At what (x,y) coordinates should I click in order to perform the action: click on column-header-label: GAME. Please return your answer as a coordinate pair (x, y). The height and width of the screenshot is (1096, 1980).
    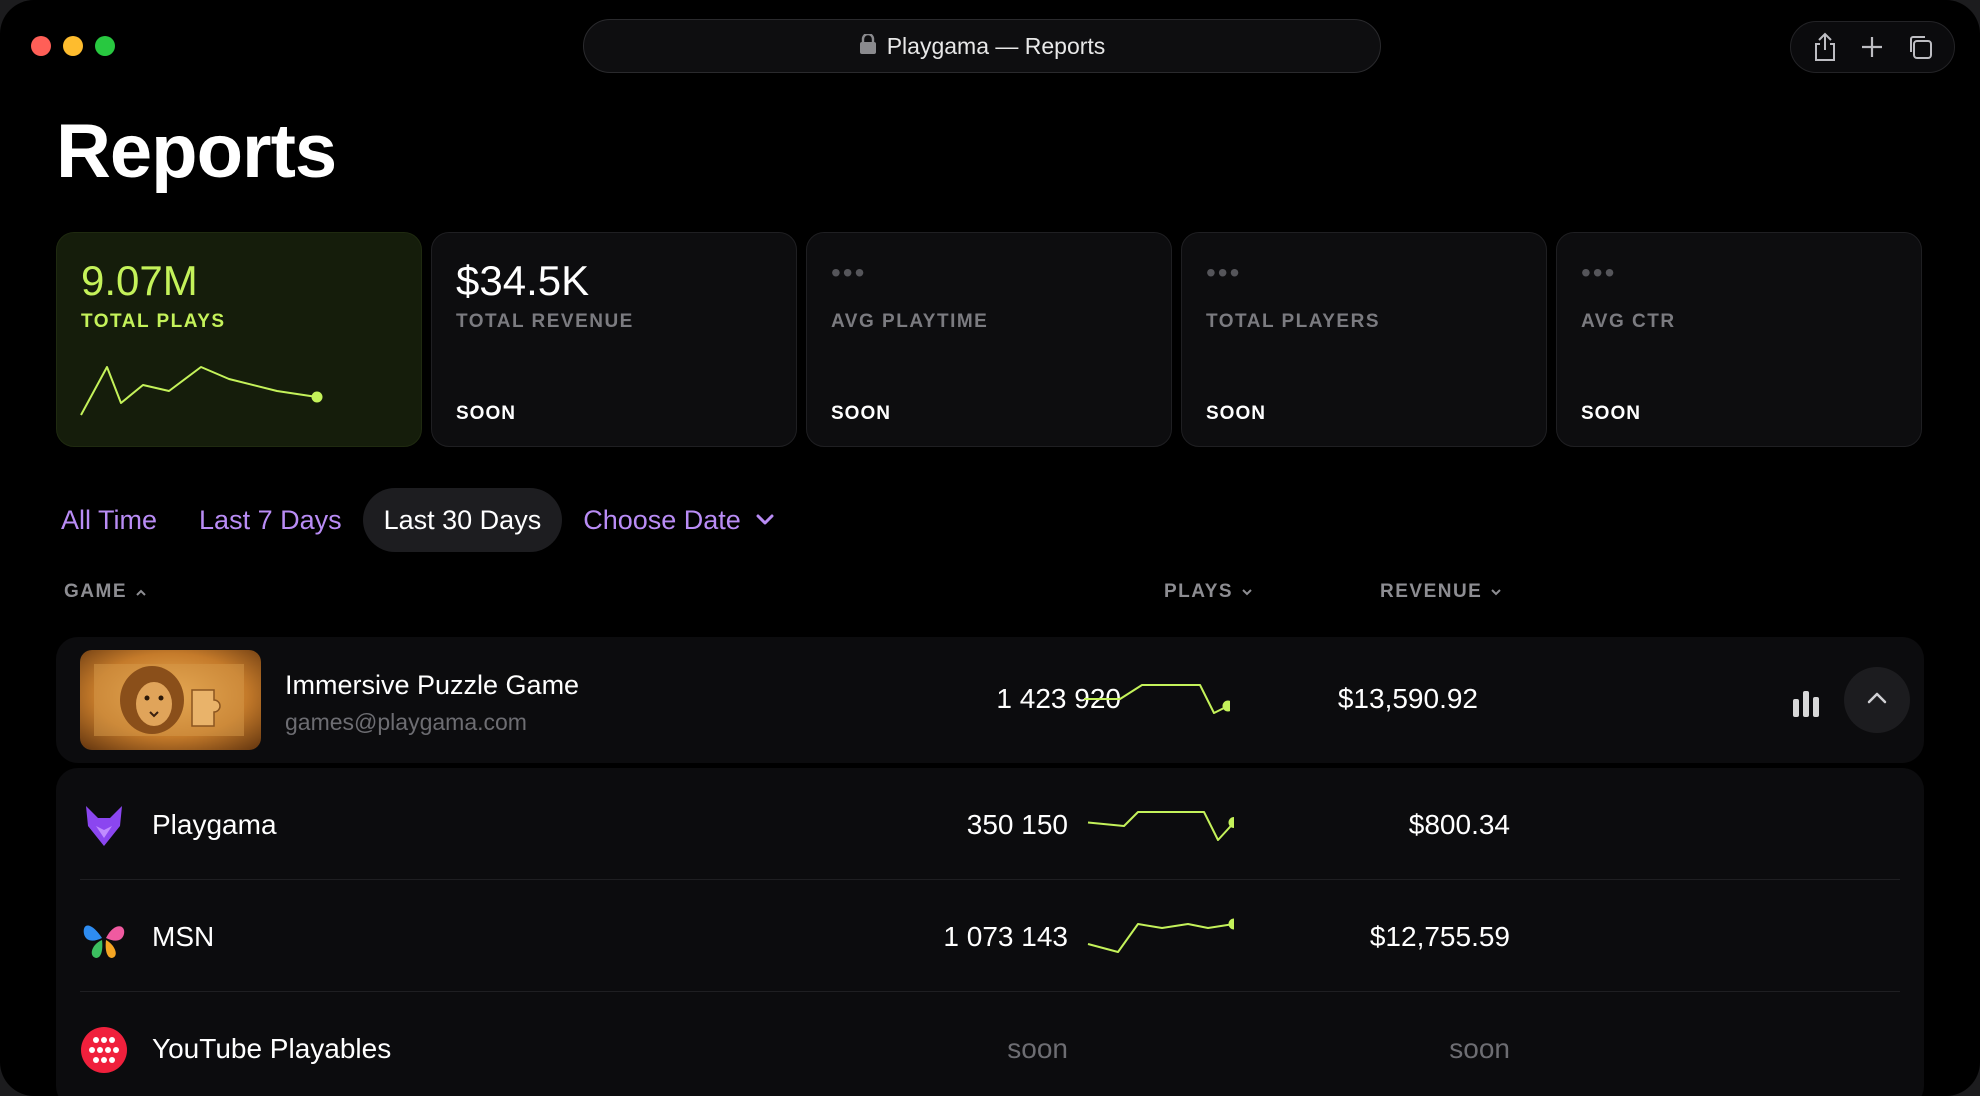
    Looking at the image, I should click on (95, 591).